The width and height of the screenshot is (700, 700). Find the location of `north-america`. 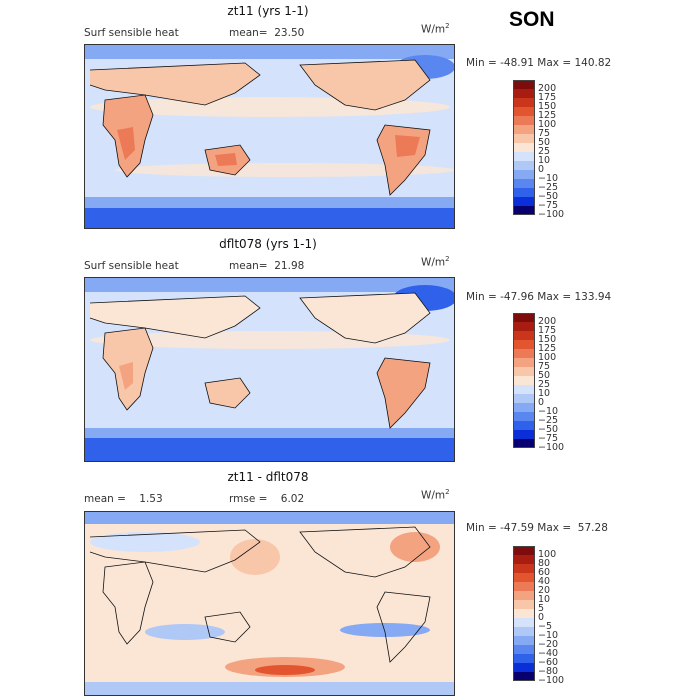

north-america is located at coordinates (365, 85).